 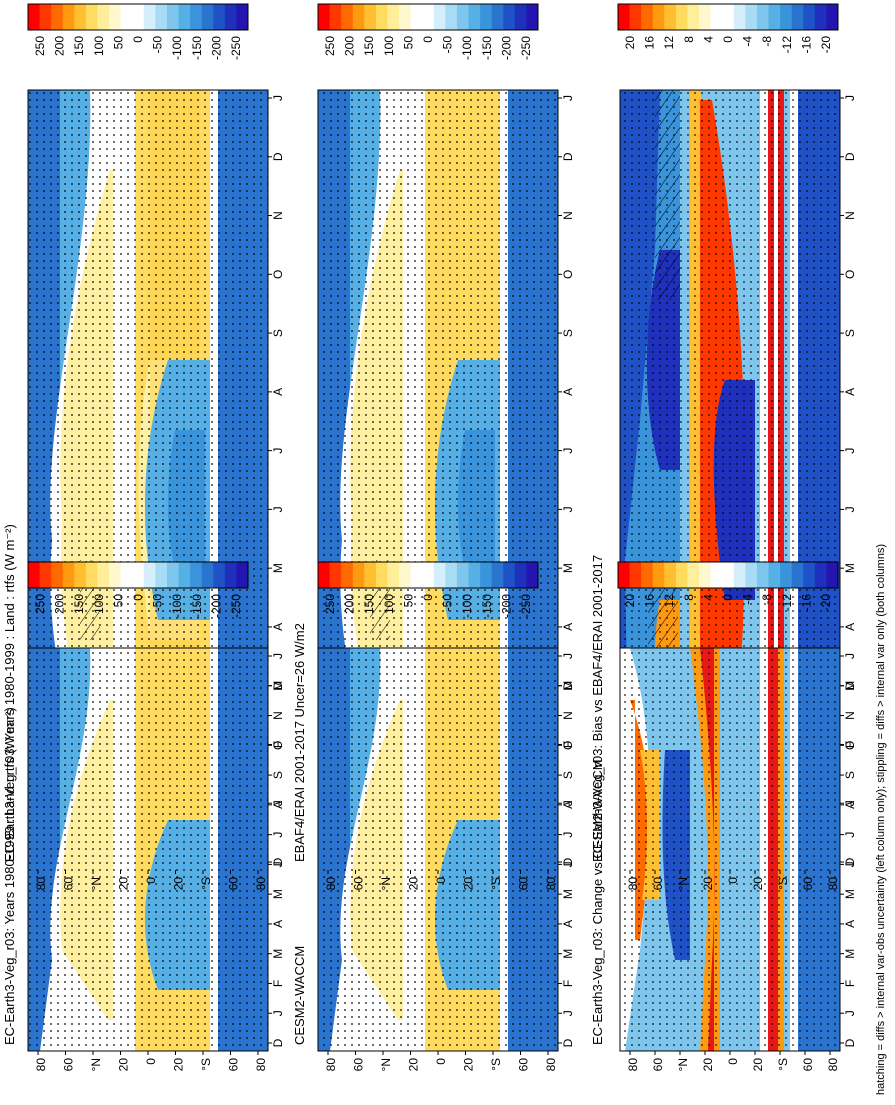 I want to click on colorbar-tick-label: 20, so click(x=630, y=601).